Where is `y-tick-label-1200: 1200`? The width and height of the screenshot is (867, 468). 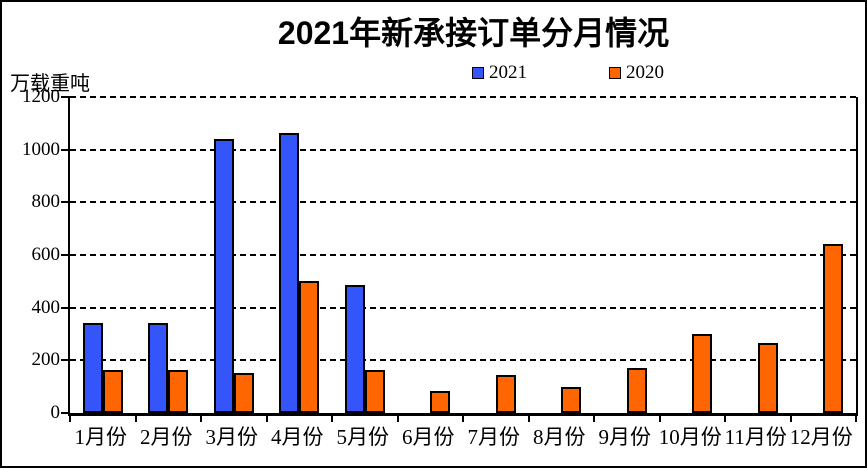 y-tick-label-1200: 1200 is located at coordinates (41, 96).